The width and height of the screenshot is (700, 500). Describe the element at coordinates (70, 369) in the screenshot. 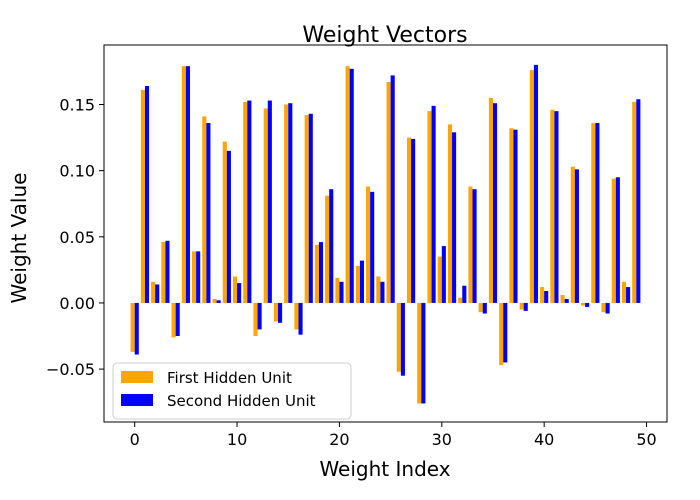

I see `y-tick-label: −0.05` at that location.